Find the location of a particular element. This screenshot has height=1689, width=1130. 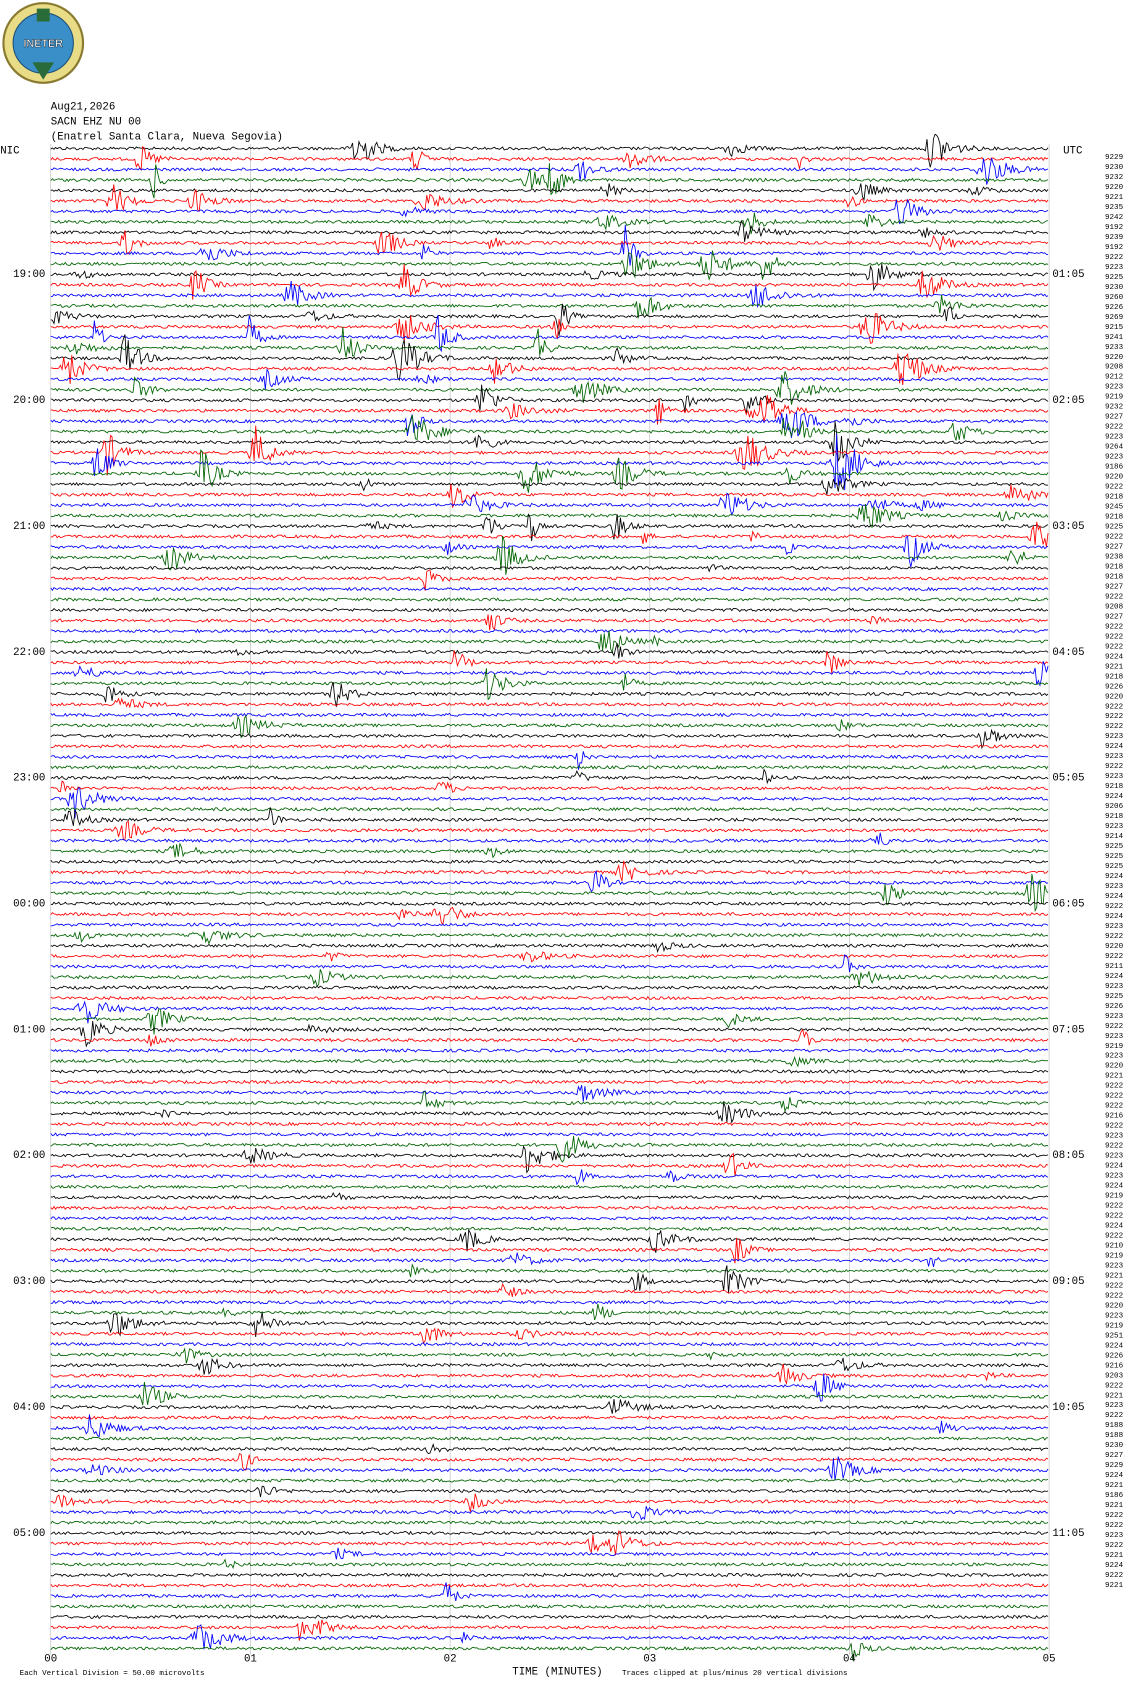

row-value: 9260 is located at coordinates (1114, 298).